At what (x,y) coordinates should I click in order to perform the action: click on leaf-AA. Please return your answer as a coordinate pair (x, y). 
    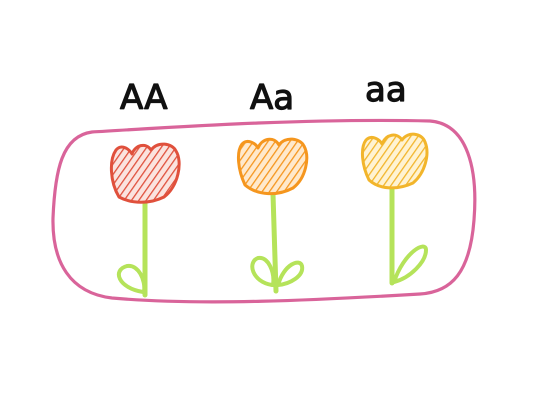
    Looking at the image, I should click on (131, 278).